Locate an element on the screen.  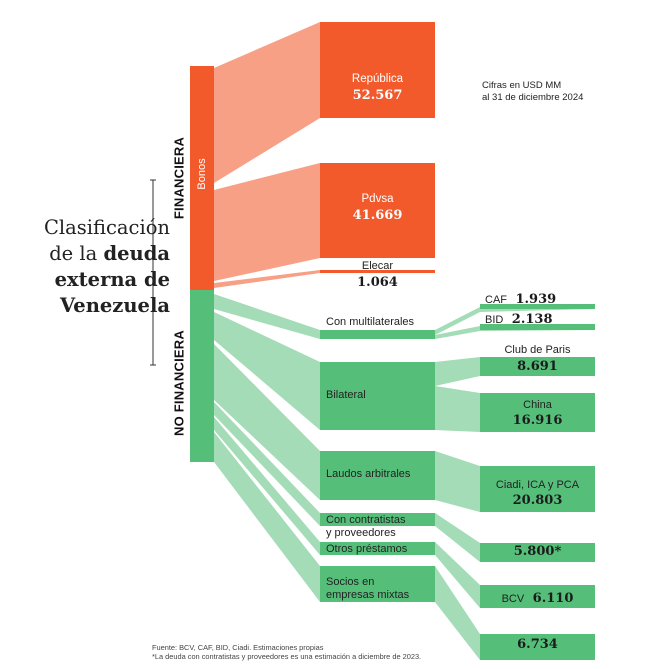
caf-entry: CAF 1.939 is located at coordinates (520, 299).